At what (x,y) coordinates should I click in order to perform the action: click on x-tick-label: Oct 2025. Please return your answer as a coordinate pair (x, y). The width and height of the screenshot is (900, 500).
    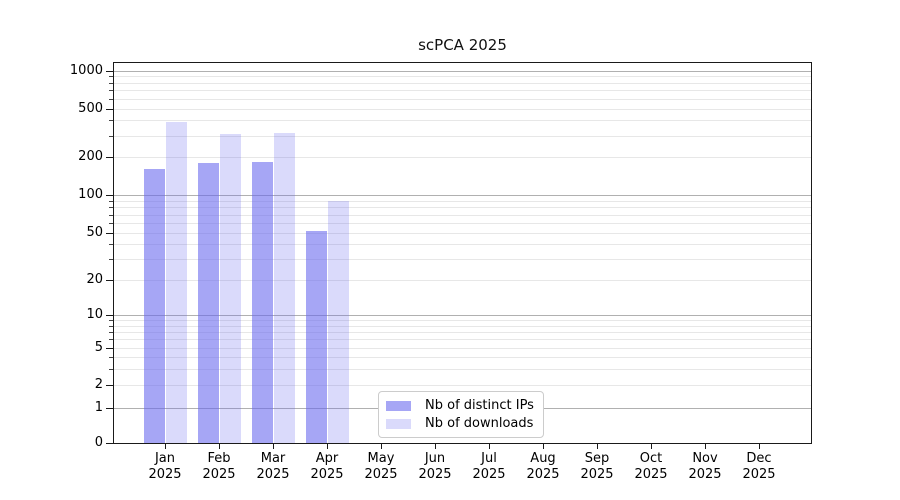
    Looking at the image, I should click on (651, 467).